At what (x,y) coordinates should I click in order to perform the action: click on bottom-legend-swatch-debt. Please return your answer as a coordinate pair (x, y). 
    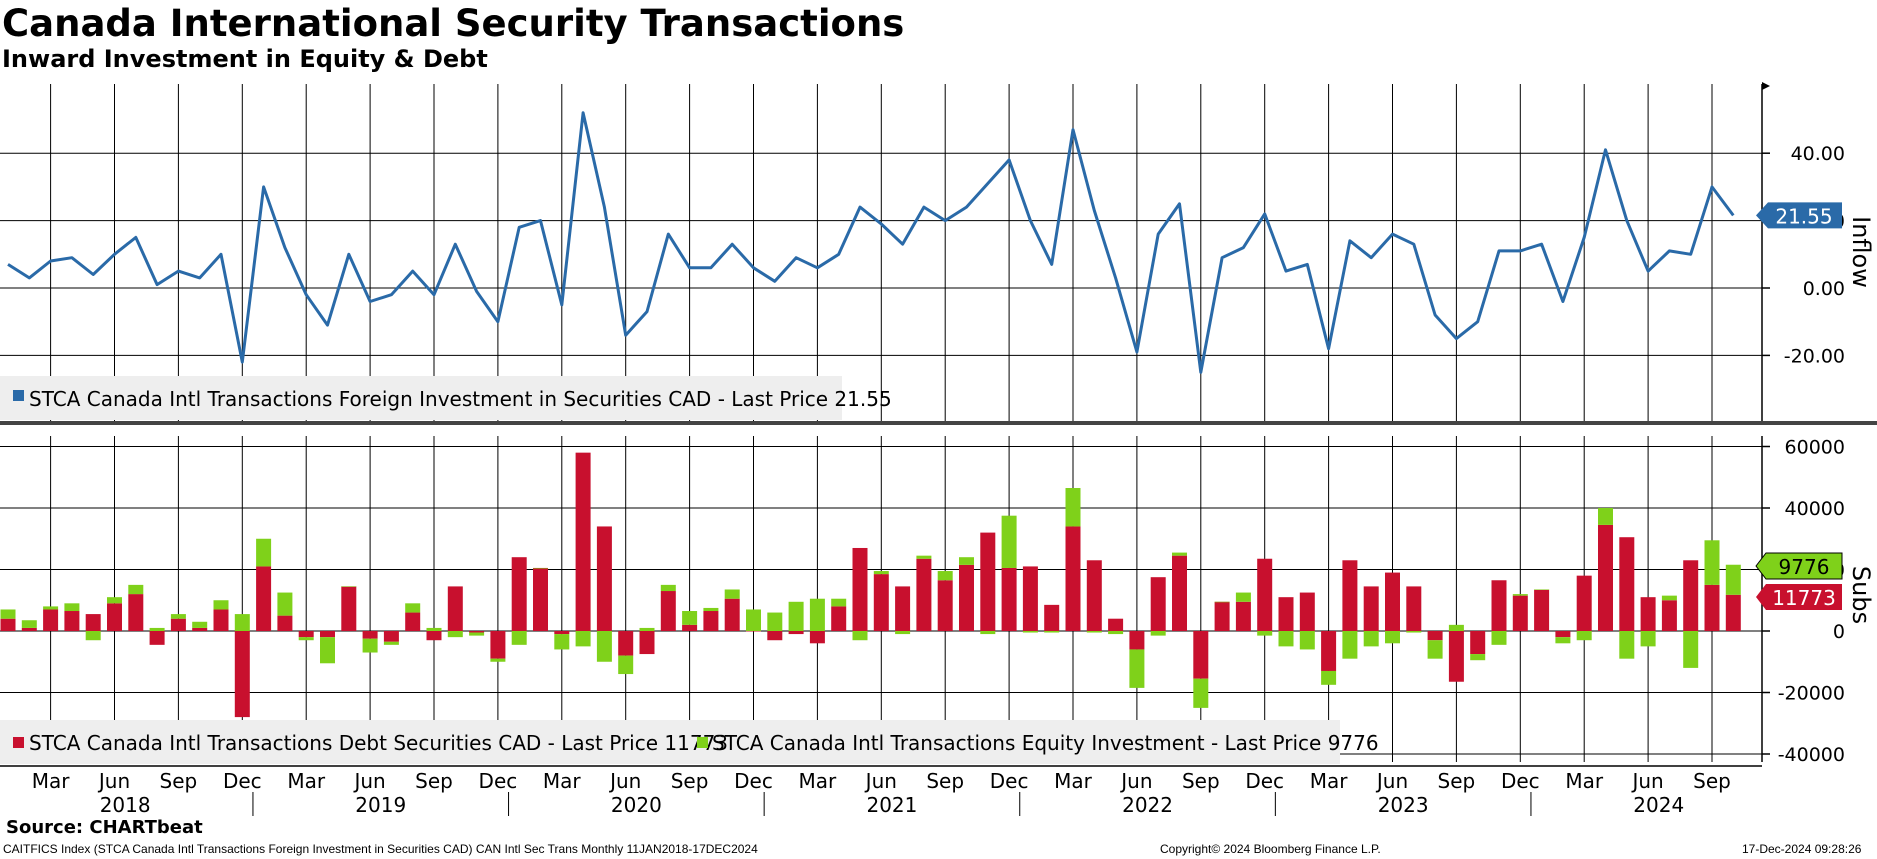
    Looking at the image, I should click on (18, 742).